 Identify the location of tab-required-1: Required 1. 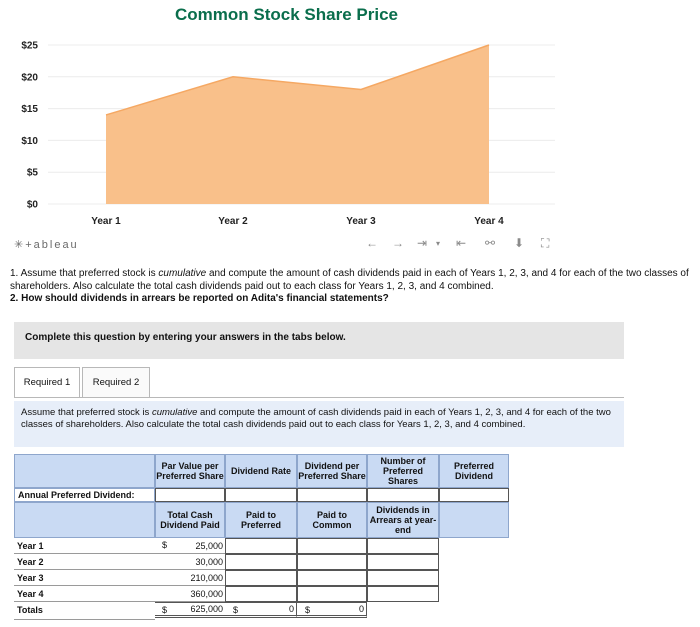
(47, 382).